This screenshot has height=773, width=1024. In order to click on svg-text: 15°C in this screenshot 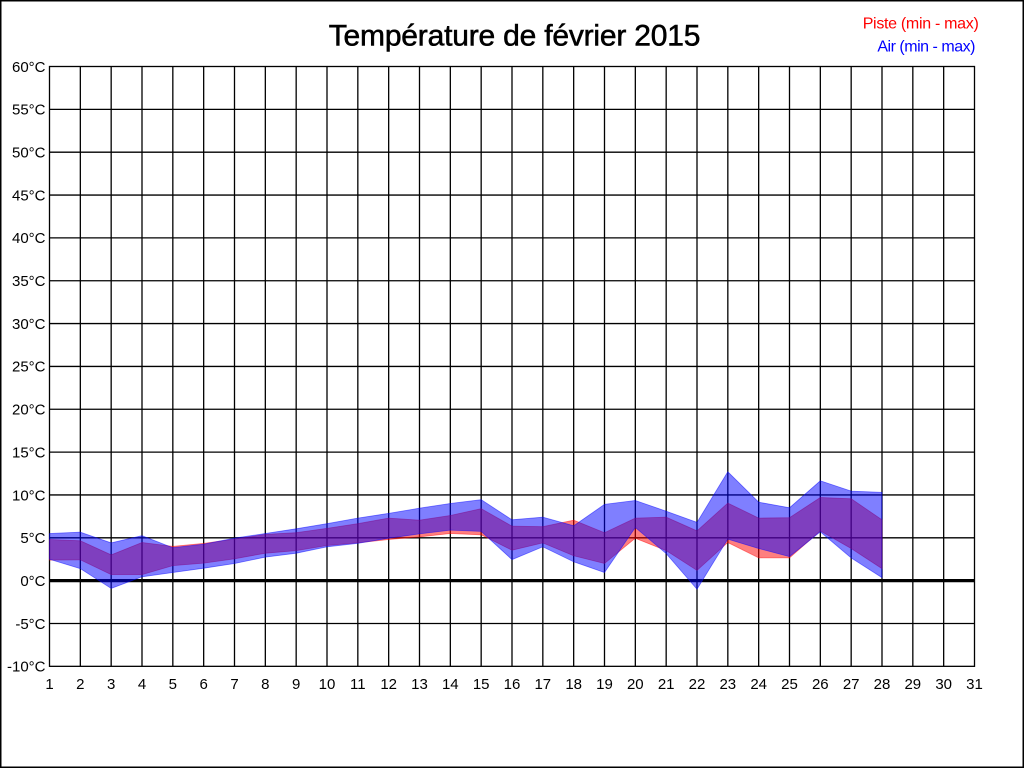, I will do `click(29, 452)`.